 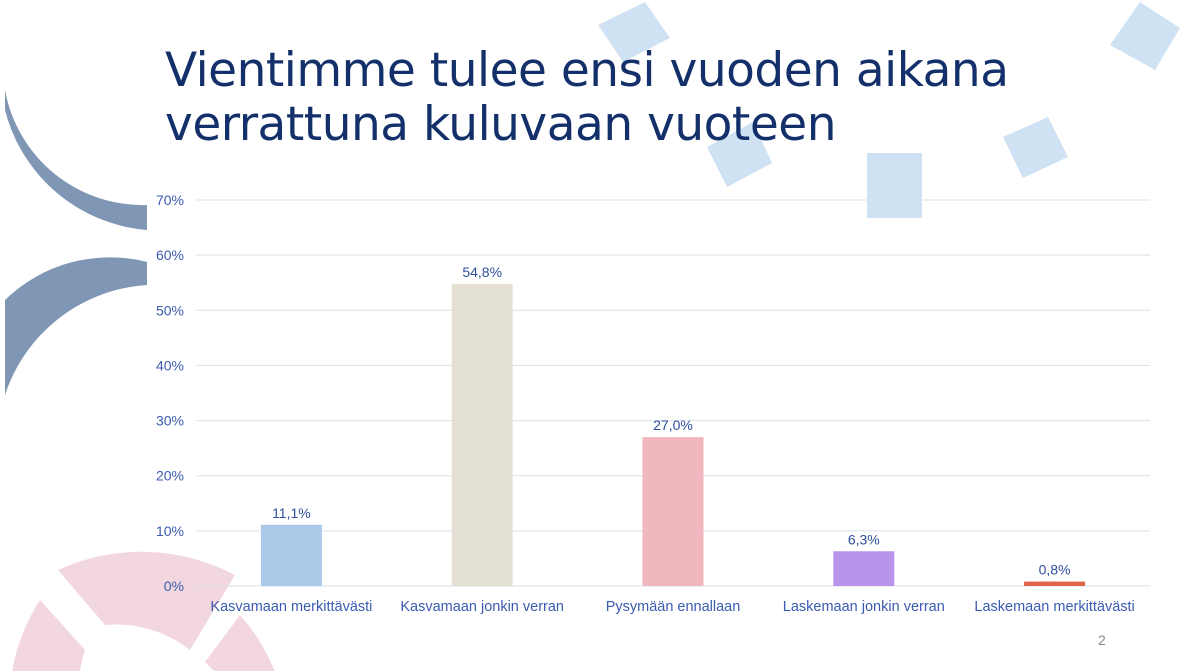 I want to click on y-tick-label: 10%, so click(x=170, y=531).